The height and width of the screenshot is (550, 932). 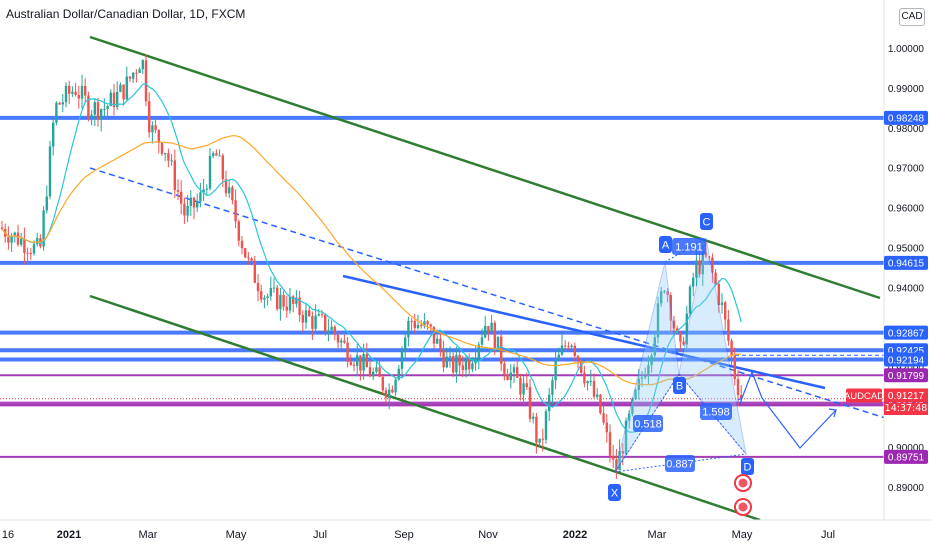 I want to click on currency-button: CAD, so click(x=912, y=17).